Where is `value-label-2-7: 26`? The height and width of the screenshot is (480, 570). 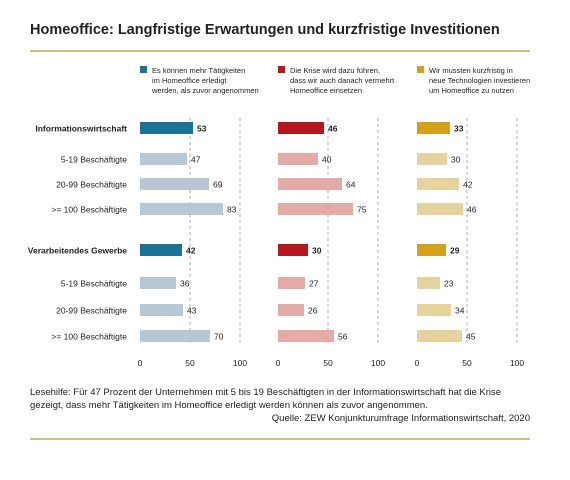 value-label-2-7: 26 is located at coordinates (313, 311).